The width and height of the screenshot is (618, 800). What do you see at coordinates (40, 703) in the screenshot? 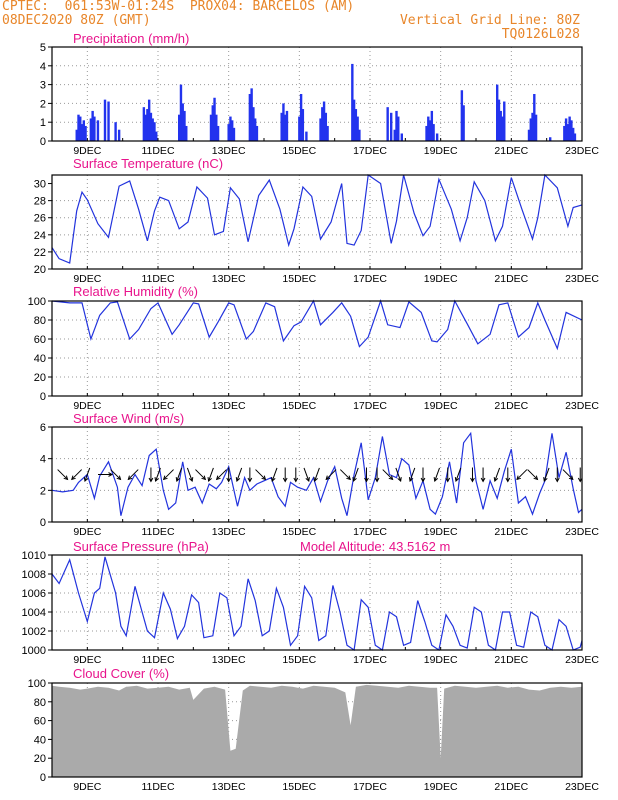
I see `y-tick-label: 80` at bounding box center [40, 703].